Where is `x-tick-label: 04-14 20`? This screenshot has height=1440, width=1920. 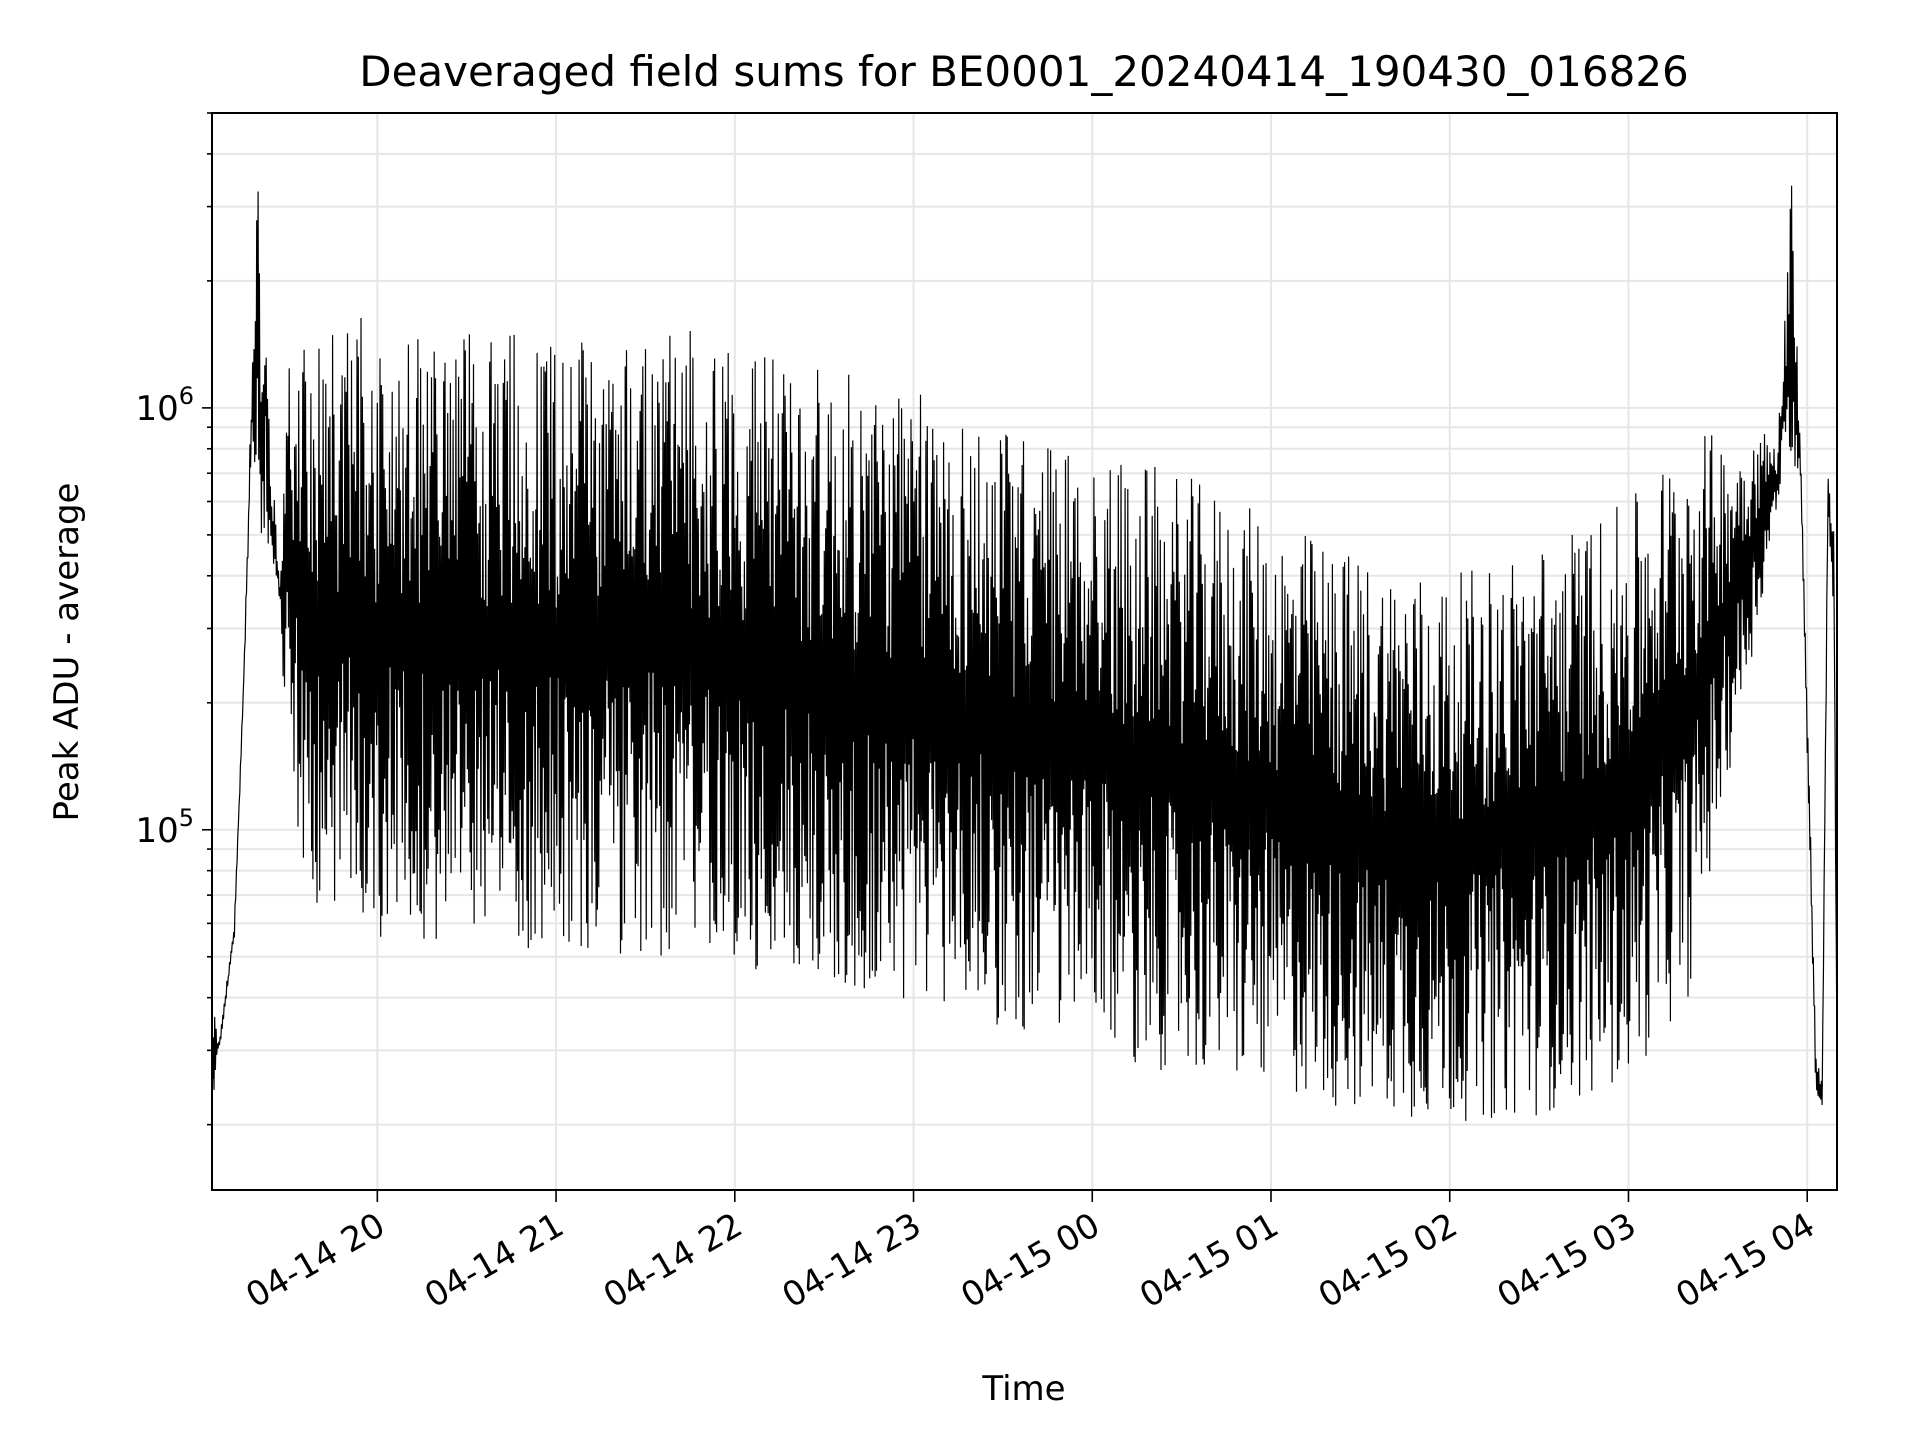
x-tick-label: 04-14 20 is located at coordinates (315, 1260).